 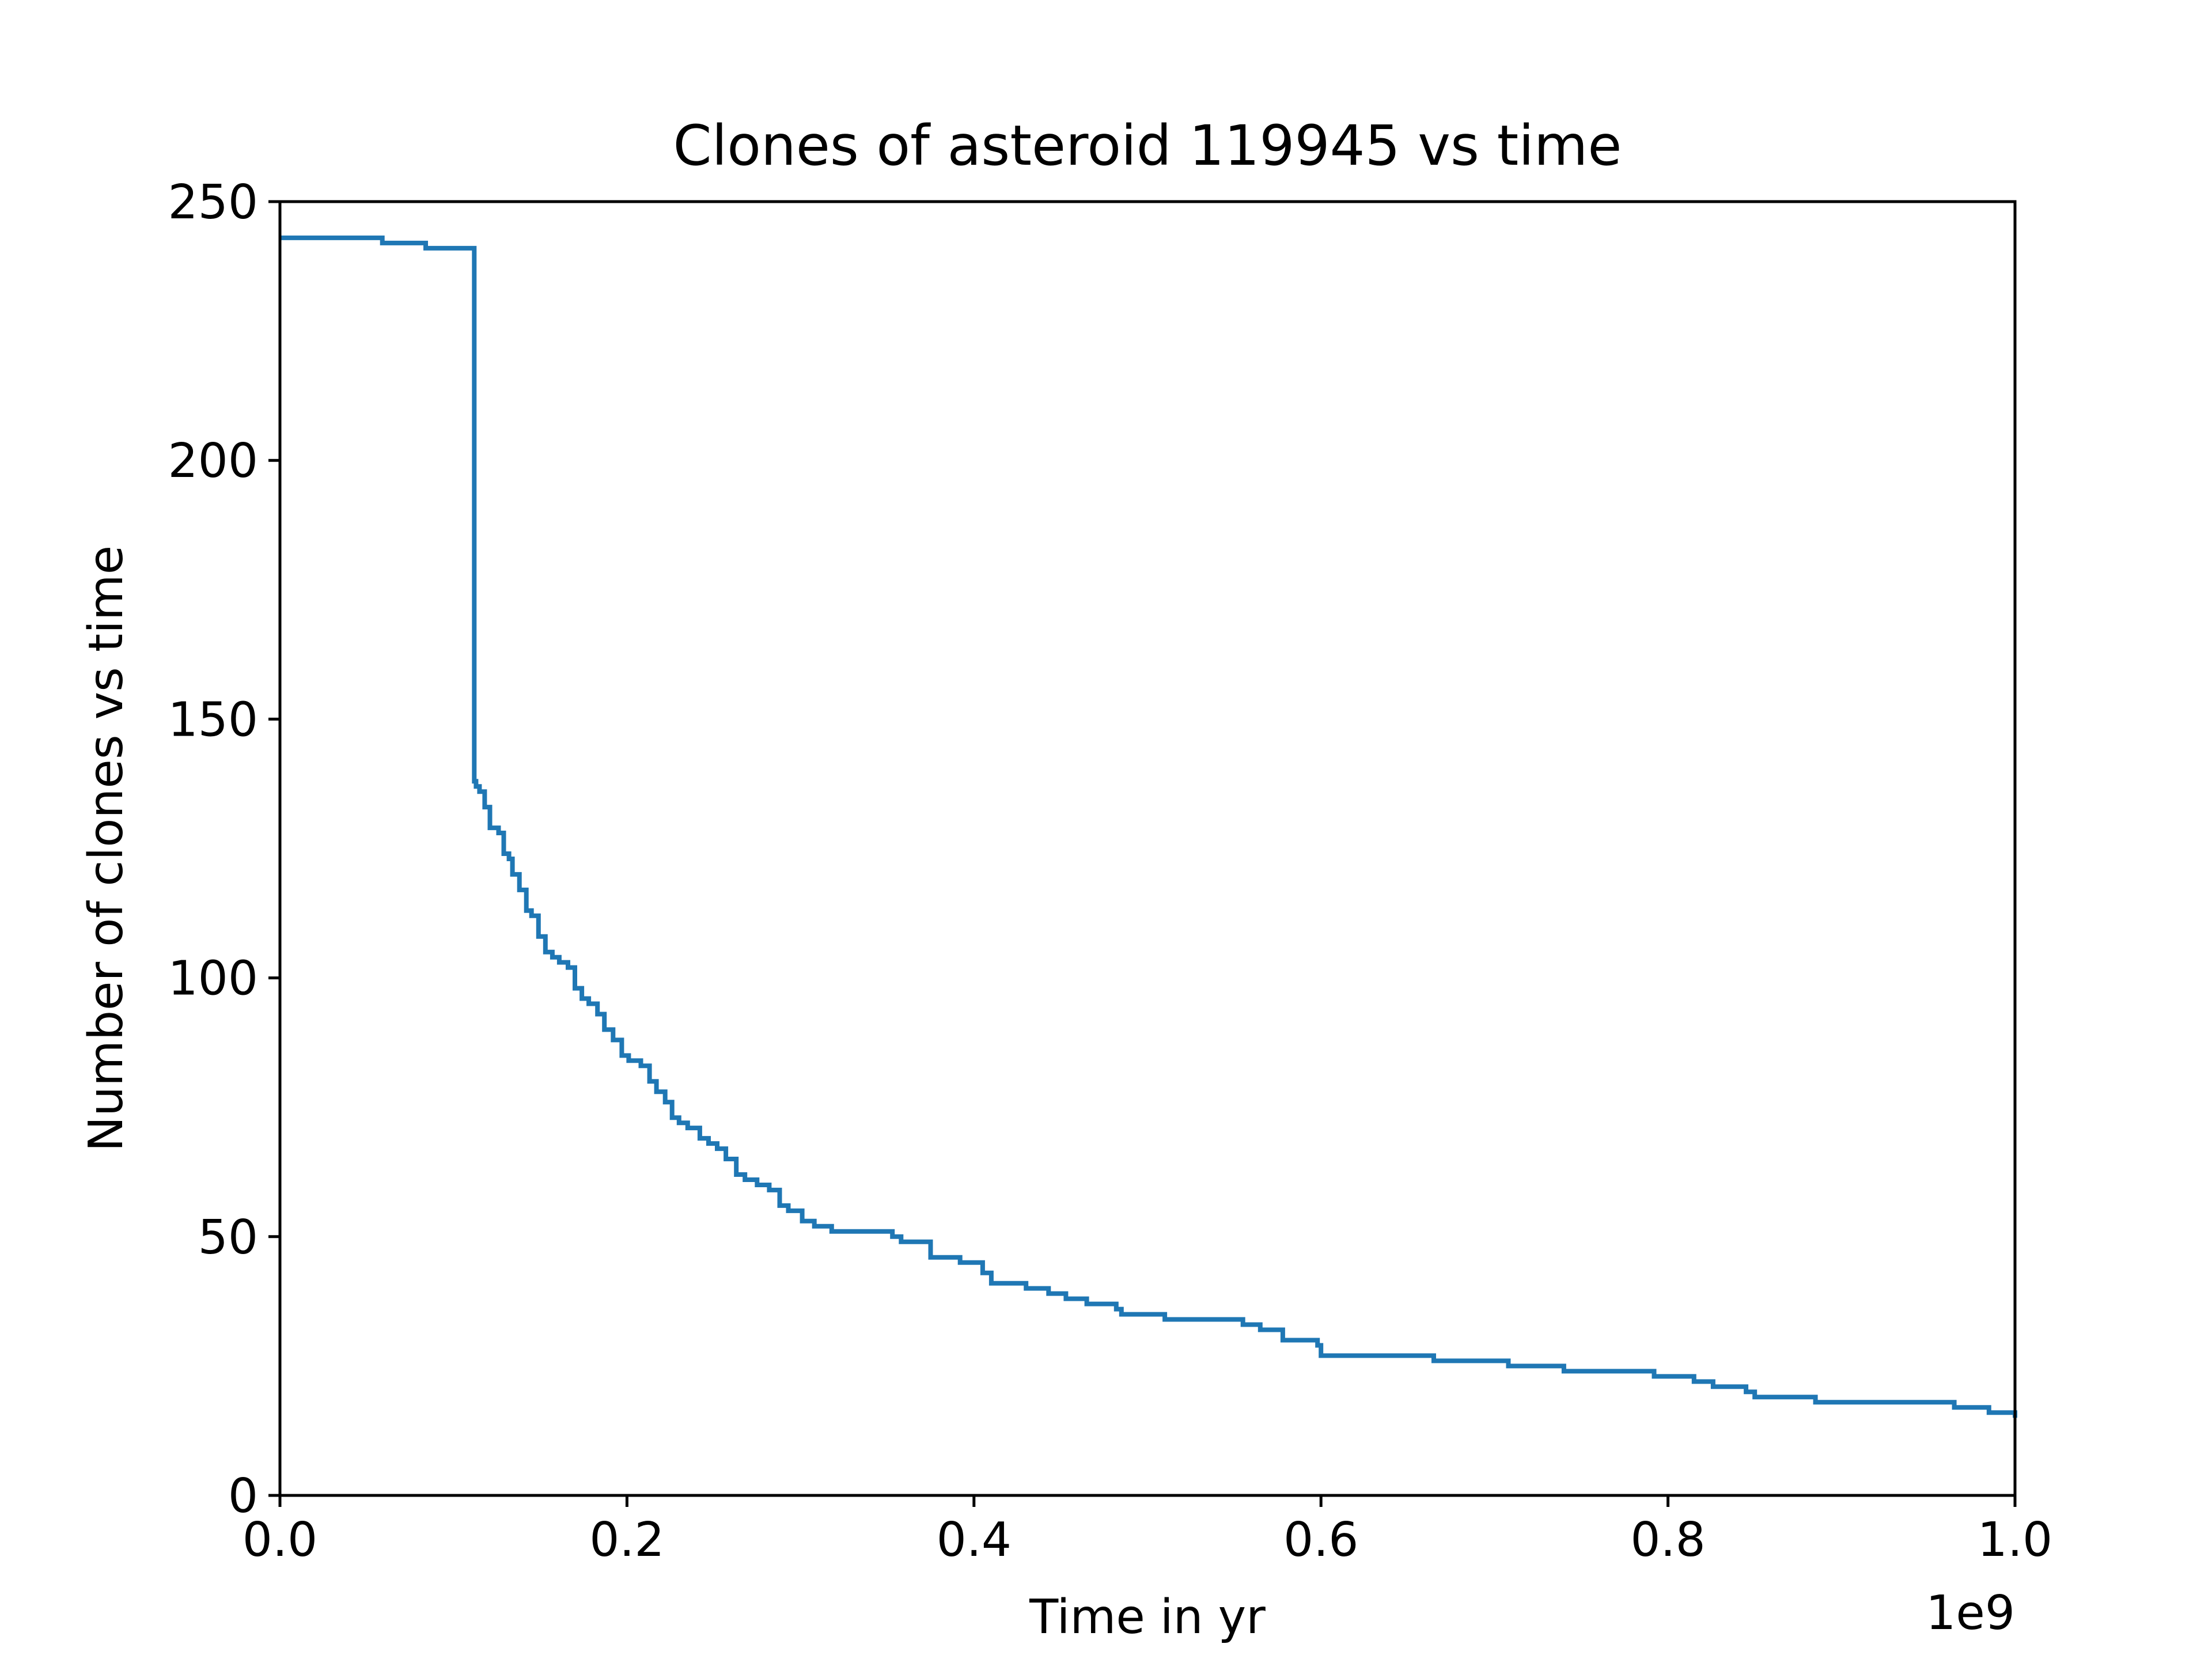 I want to click on x-axis-offset-label: 1e9, so click(x=1970, y=1613).